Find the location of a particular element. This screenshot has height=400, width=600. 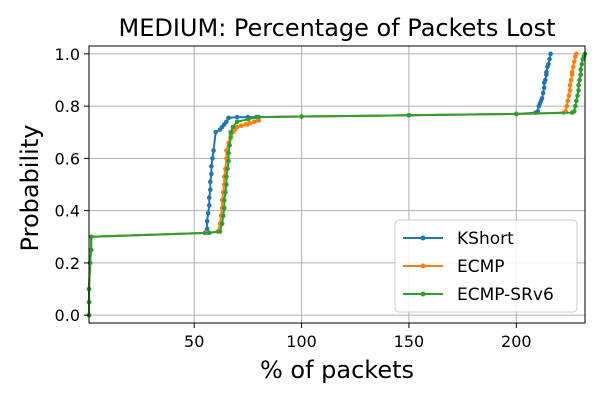

y-tick-label: 0.4 is located at coordinates (67, 211).